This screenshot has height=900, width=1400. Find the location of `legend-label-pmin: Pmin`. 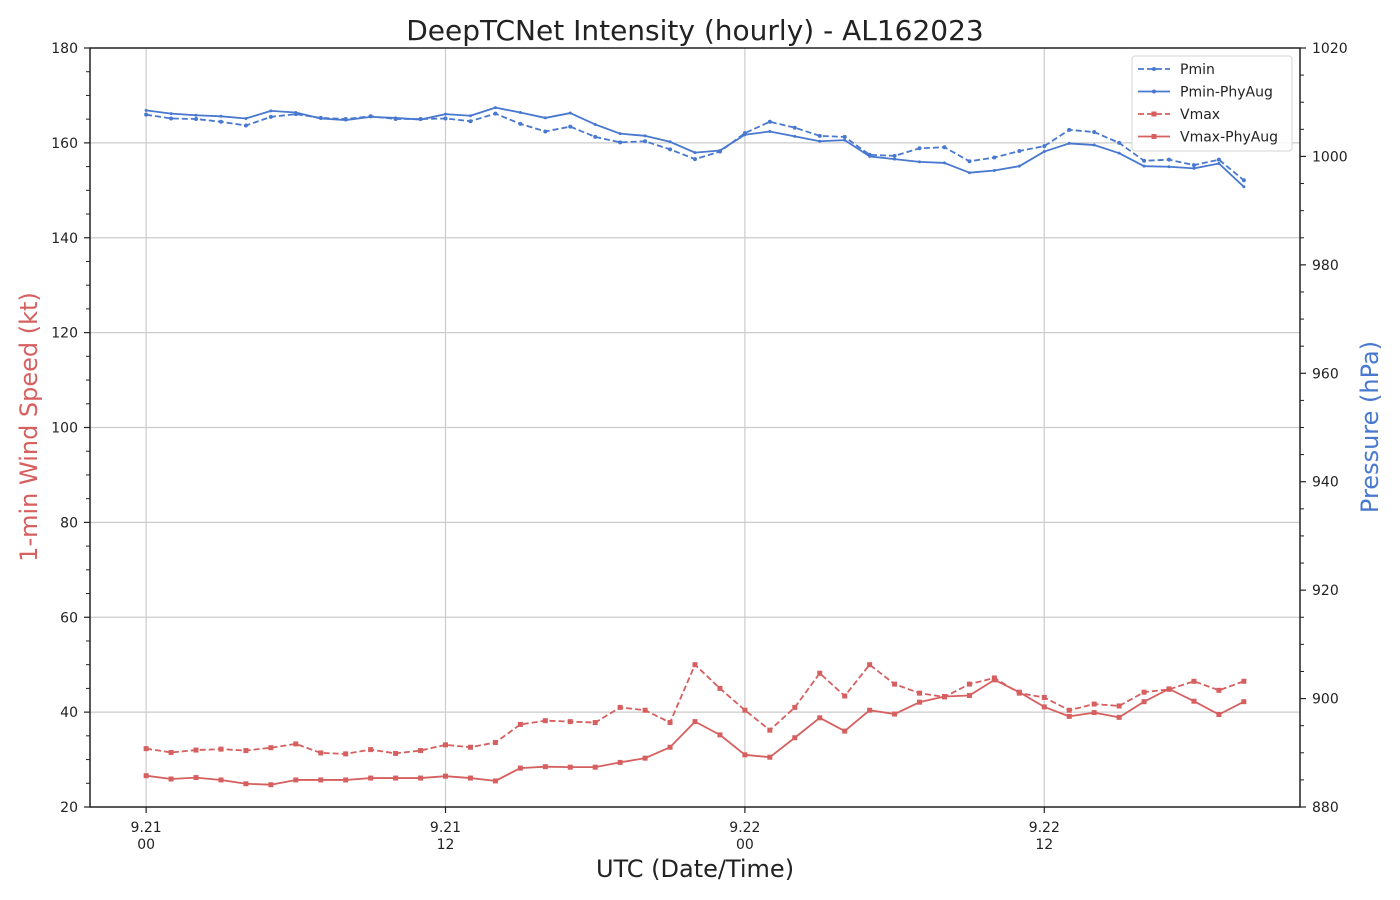

legend-label-pmin: Pmin is located at coordinates (1197, 70).